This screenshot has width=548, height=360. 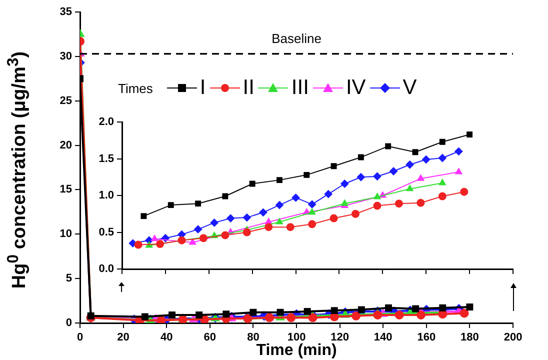 I want to click on ref-line-label: Baseline, so click(x=297, y=38).